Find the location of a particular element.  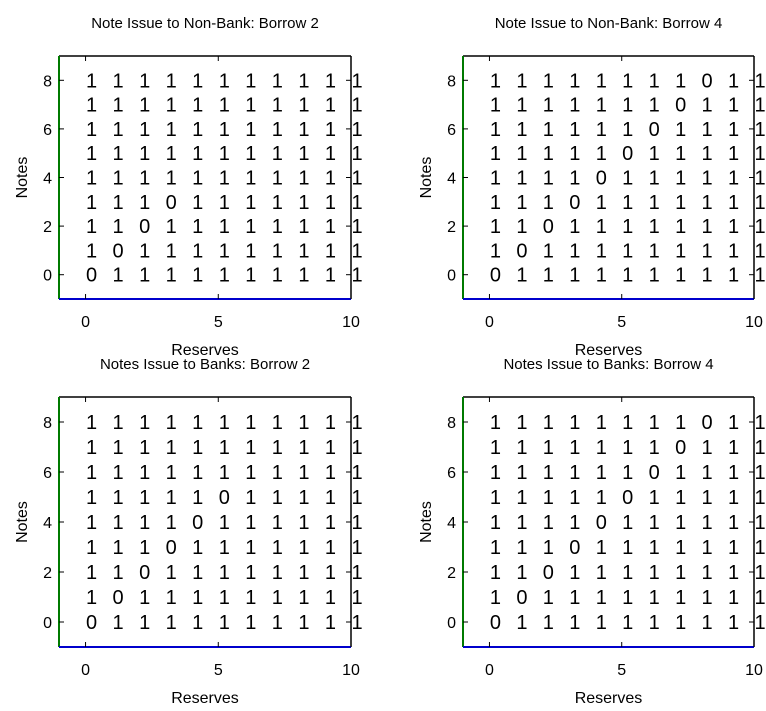

x-axis-label: Reserves is located at coordinates (205, 350).